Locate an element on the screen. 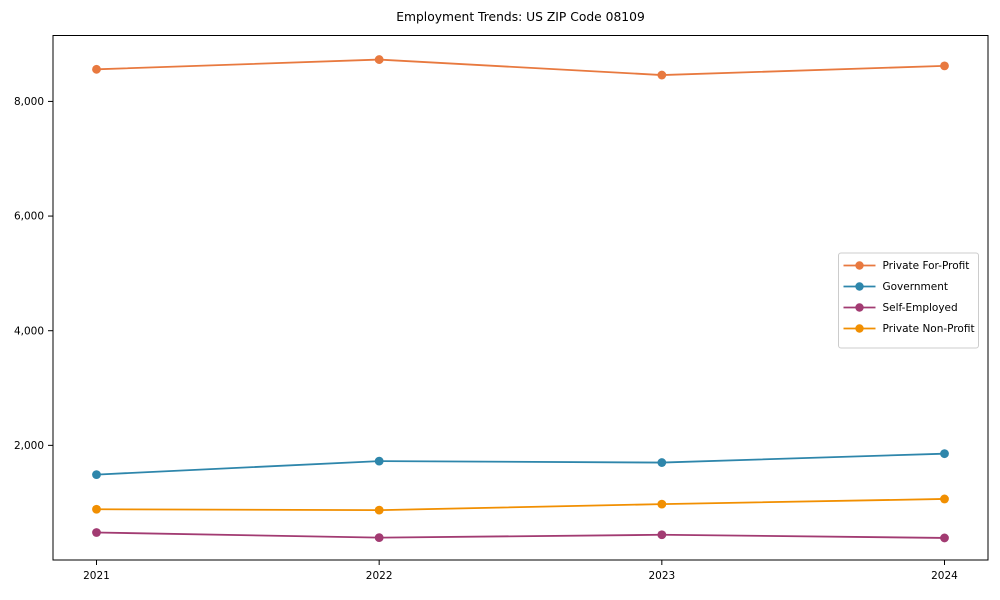 This screenshot has height=600, width=1000. legend-swatch-marker-private-non-profit is located at coordinates (859, 328).